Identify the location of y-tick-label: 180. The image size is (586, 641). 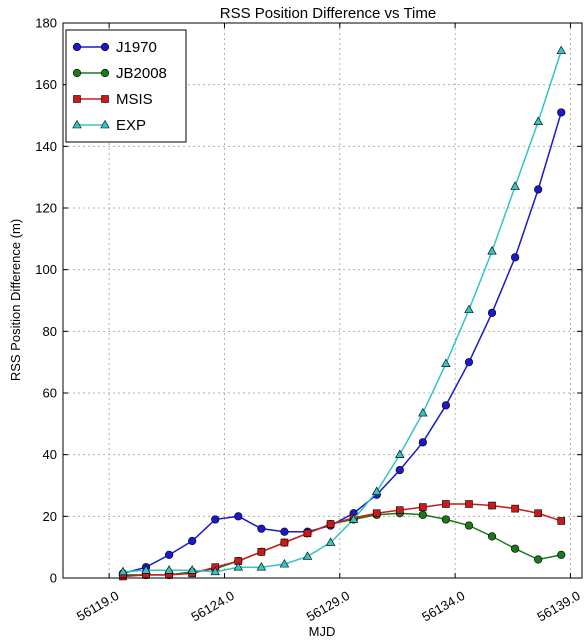
(46, 23).